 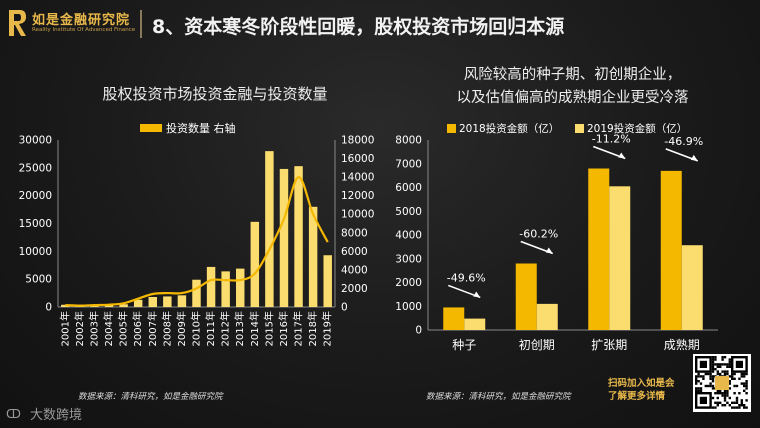 I want to click on x-tick-label: 2011年, so click(x=210, y=328).